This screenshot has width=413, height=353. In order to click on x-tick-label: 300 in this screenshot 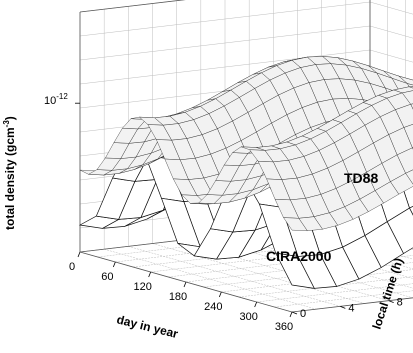, I will do `click(248, 317)`.